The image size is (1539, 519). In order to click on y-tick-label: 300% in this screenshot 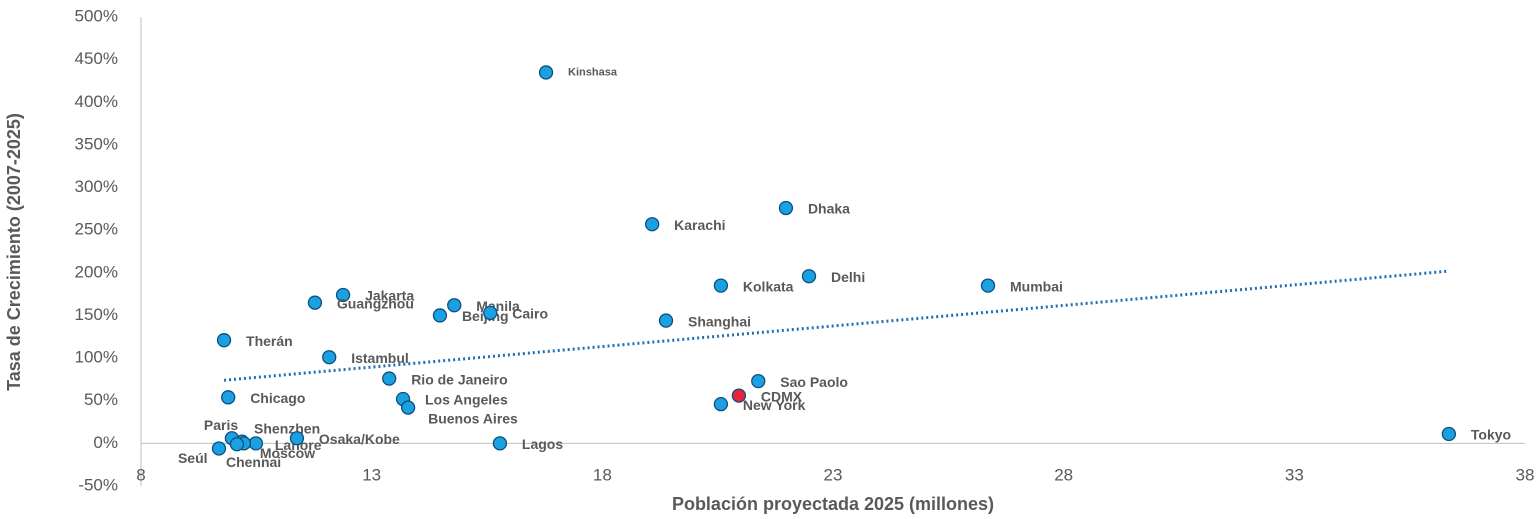, I will do `click(96, 186)`.